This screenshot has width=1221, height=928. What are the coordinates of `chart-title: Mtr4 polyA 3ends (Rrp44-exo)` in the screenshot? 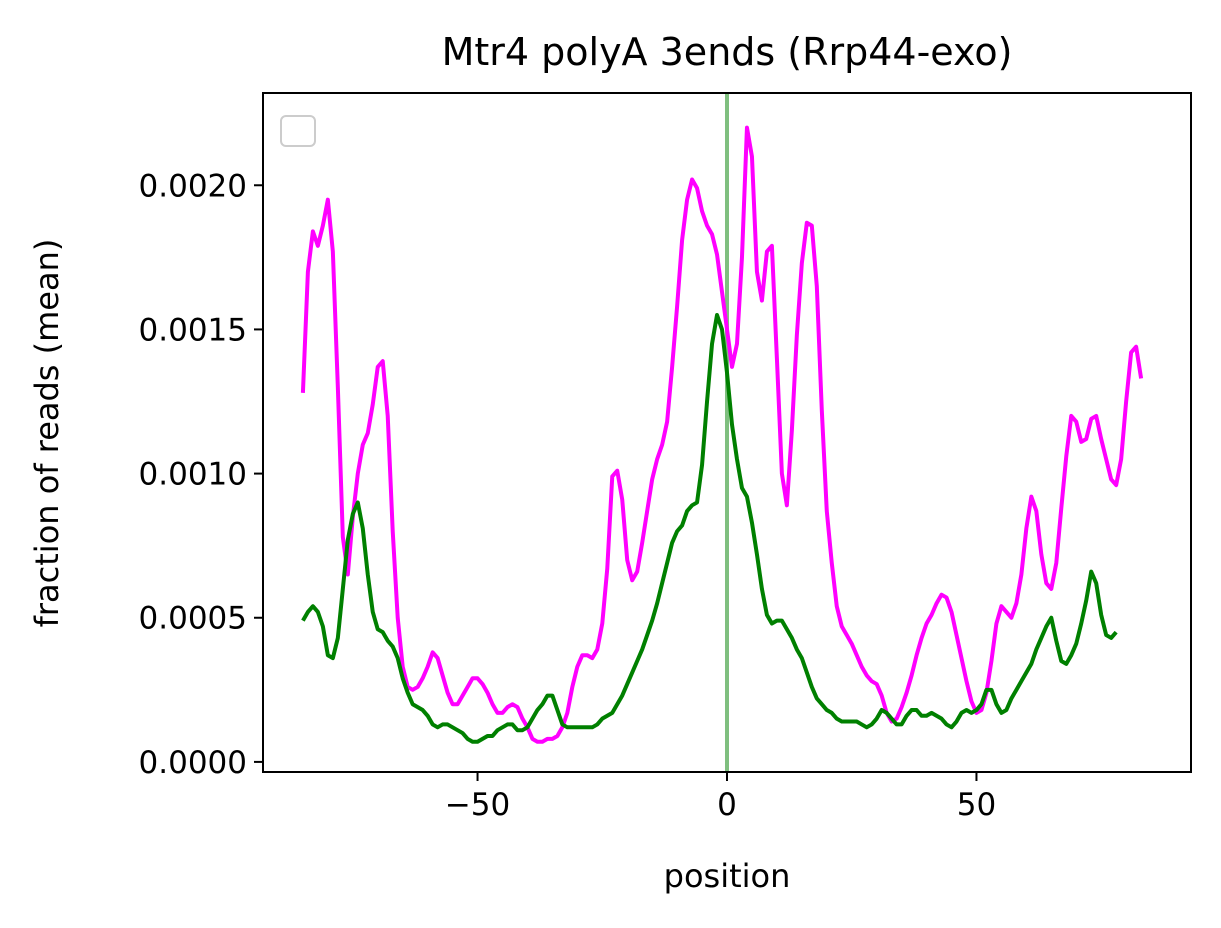 It's located at (727, 52).